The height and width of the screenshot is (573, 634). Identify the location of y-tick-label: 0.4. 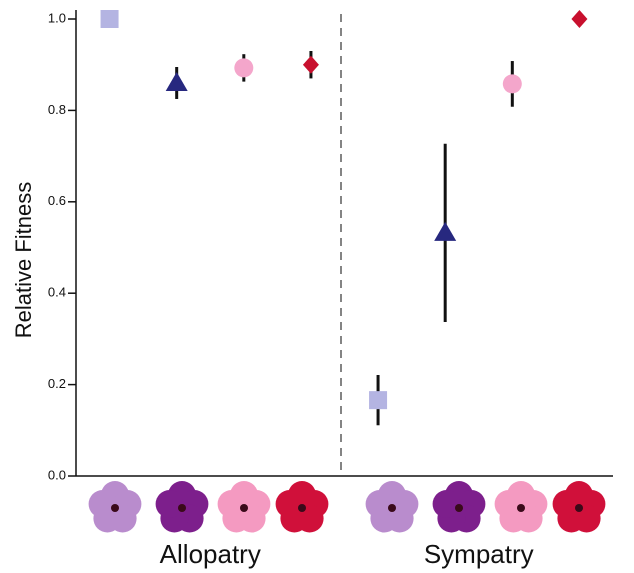
(57, 292).